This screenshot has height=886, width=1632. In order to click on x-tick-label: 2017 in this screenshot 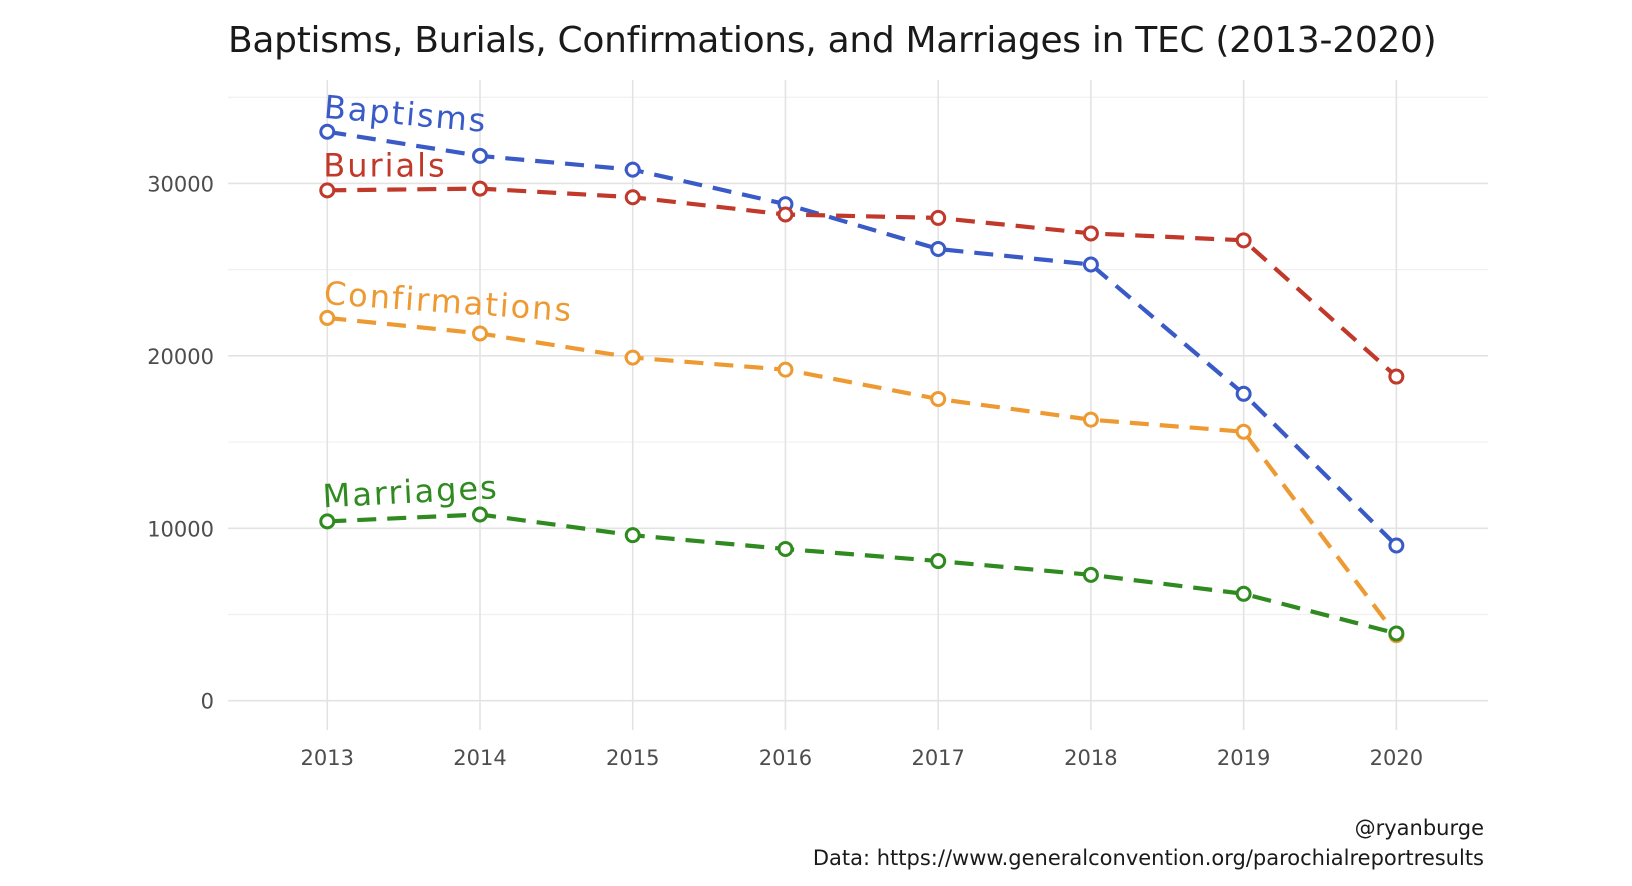, I will do `click(937, 758)`.